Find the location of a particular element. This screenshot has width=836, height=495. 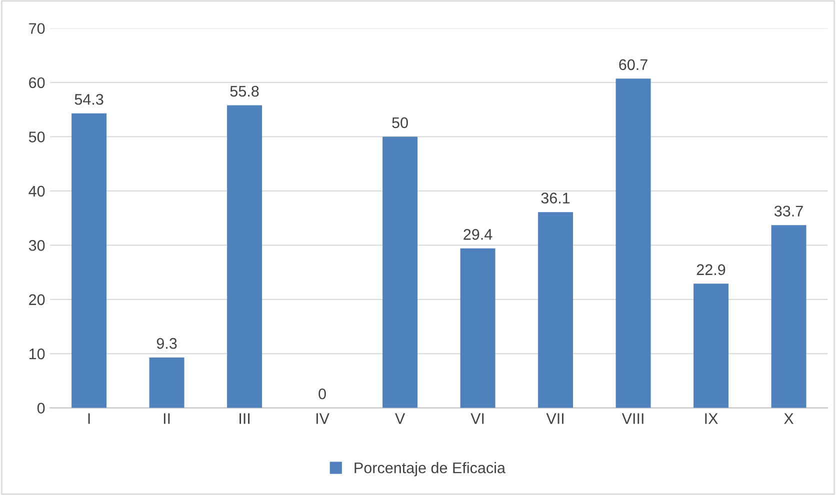

data-label: 29.4 is located at coordinates (478, 234).